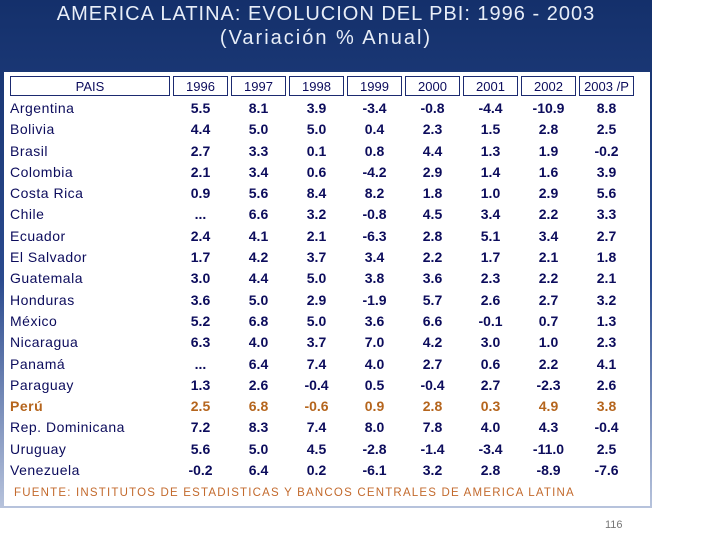 Image resolution: width=720 pixels, height=540 pixels. I want to click on value-cell: 1.8, so click(432, 193).